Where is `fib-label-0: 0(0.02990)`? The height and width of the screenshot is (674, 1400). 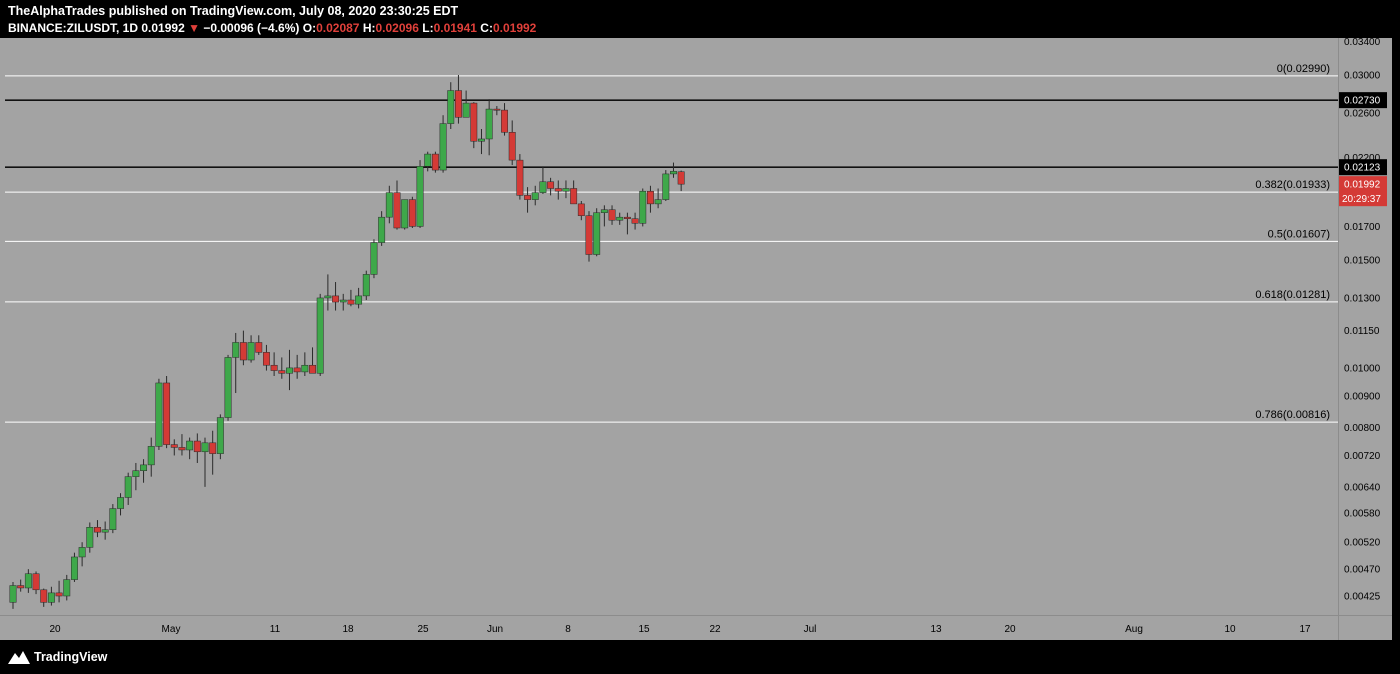 fib-label-0: 0(0.02990) is located at coordinates (1303, 69).